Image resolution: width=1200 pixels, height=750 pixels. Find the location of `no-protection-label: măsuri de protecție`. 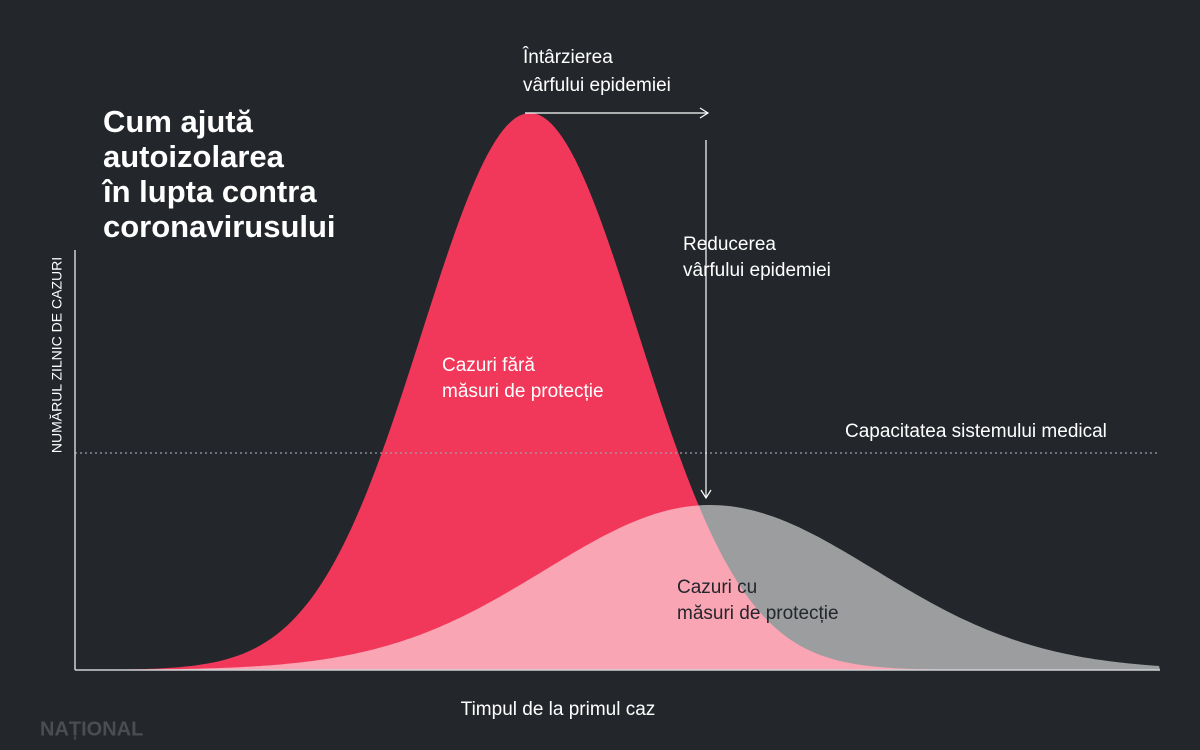

no-protection-label: măsuri de protecție is located at coordinates (523, 391).